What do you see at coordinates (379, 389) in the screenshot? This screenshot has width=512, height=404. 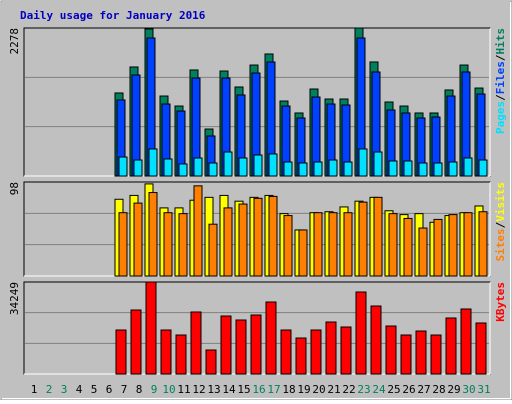 I see `x-tick-label: 24` at bounding box center [379, 389].